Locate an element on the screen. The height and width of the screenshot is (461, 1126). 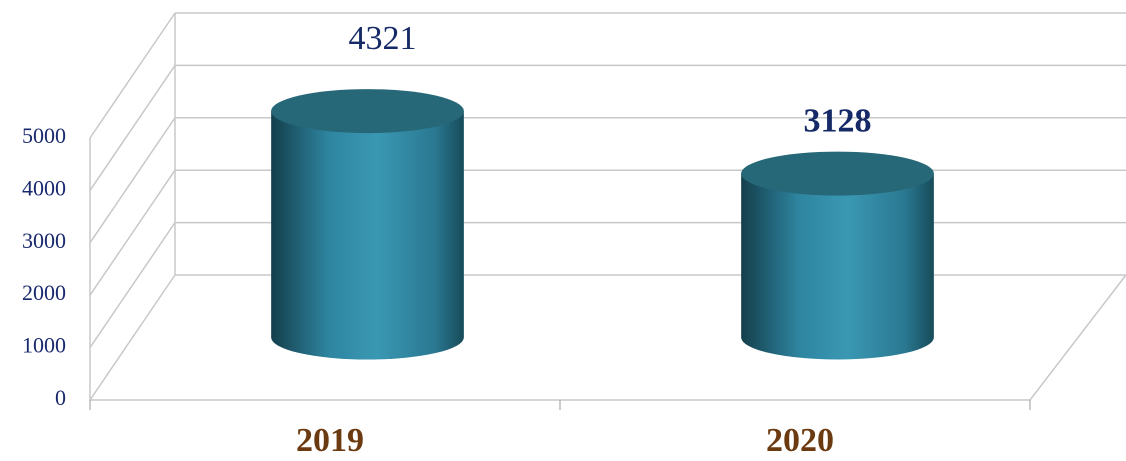
y-tick-label: 1000 is located at coordinates (44, 345).